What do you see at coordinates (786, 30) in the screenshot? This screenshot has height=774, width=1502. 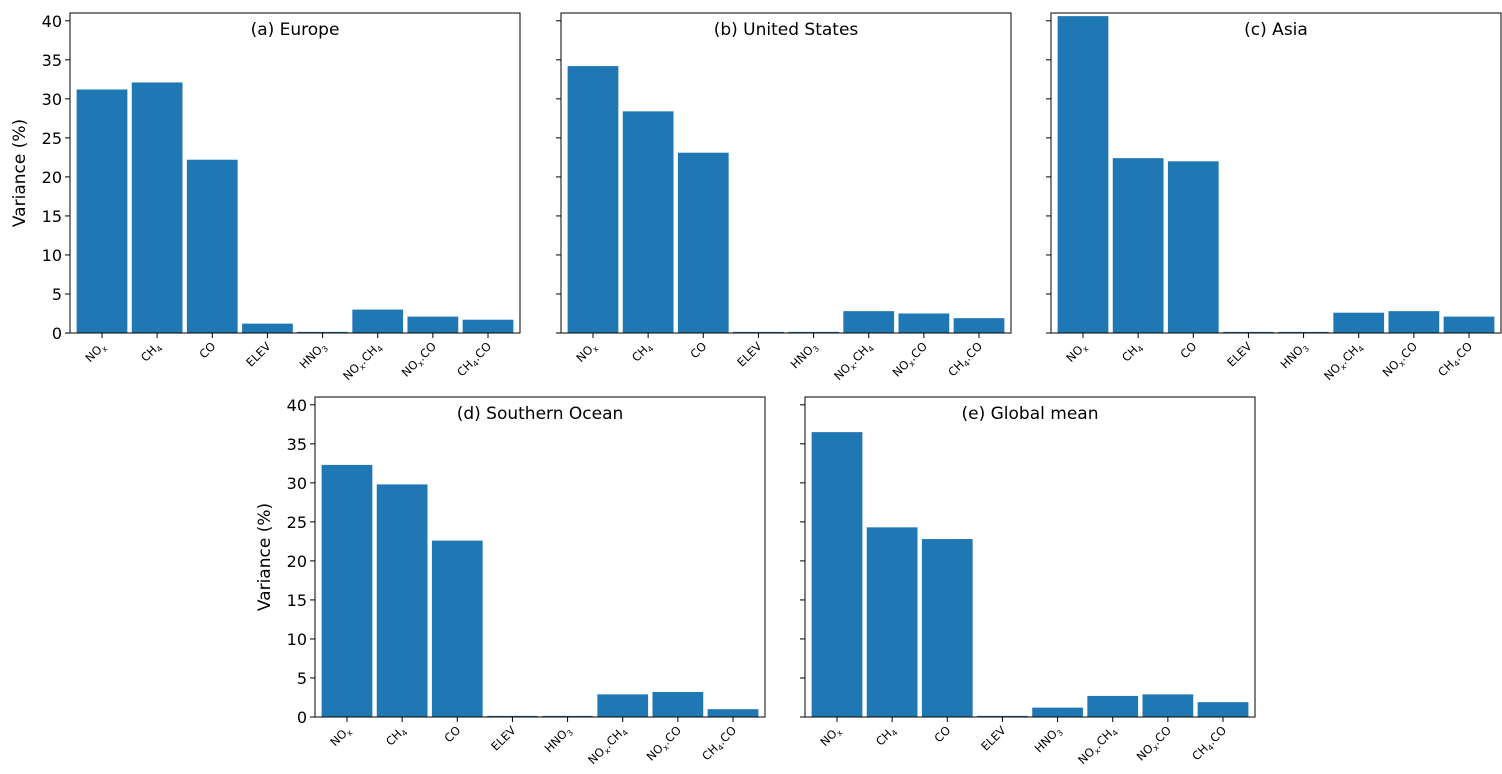 I see `chart-title: (b) United States` at bounding box center [786, 30].